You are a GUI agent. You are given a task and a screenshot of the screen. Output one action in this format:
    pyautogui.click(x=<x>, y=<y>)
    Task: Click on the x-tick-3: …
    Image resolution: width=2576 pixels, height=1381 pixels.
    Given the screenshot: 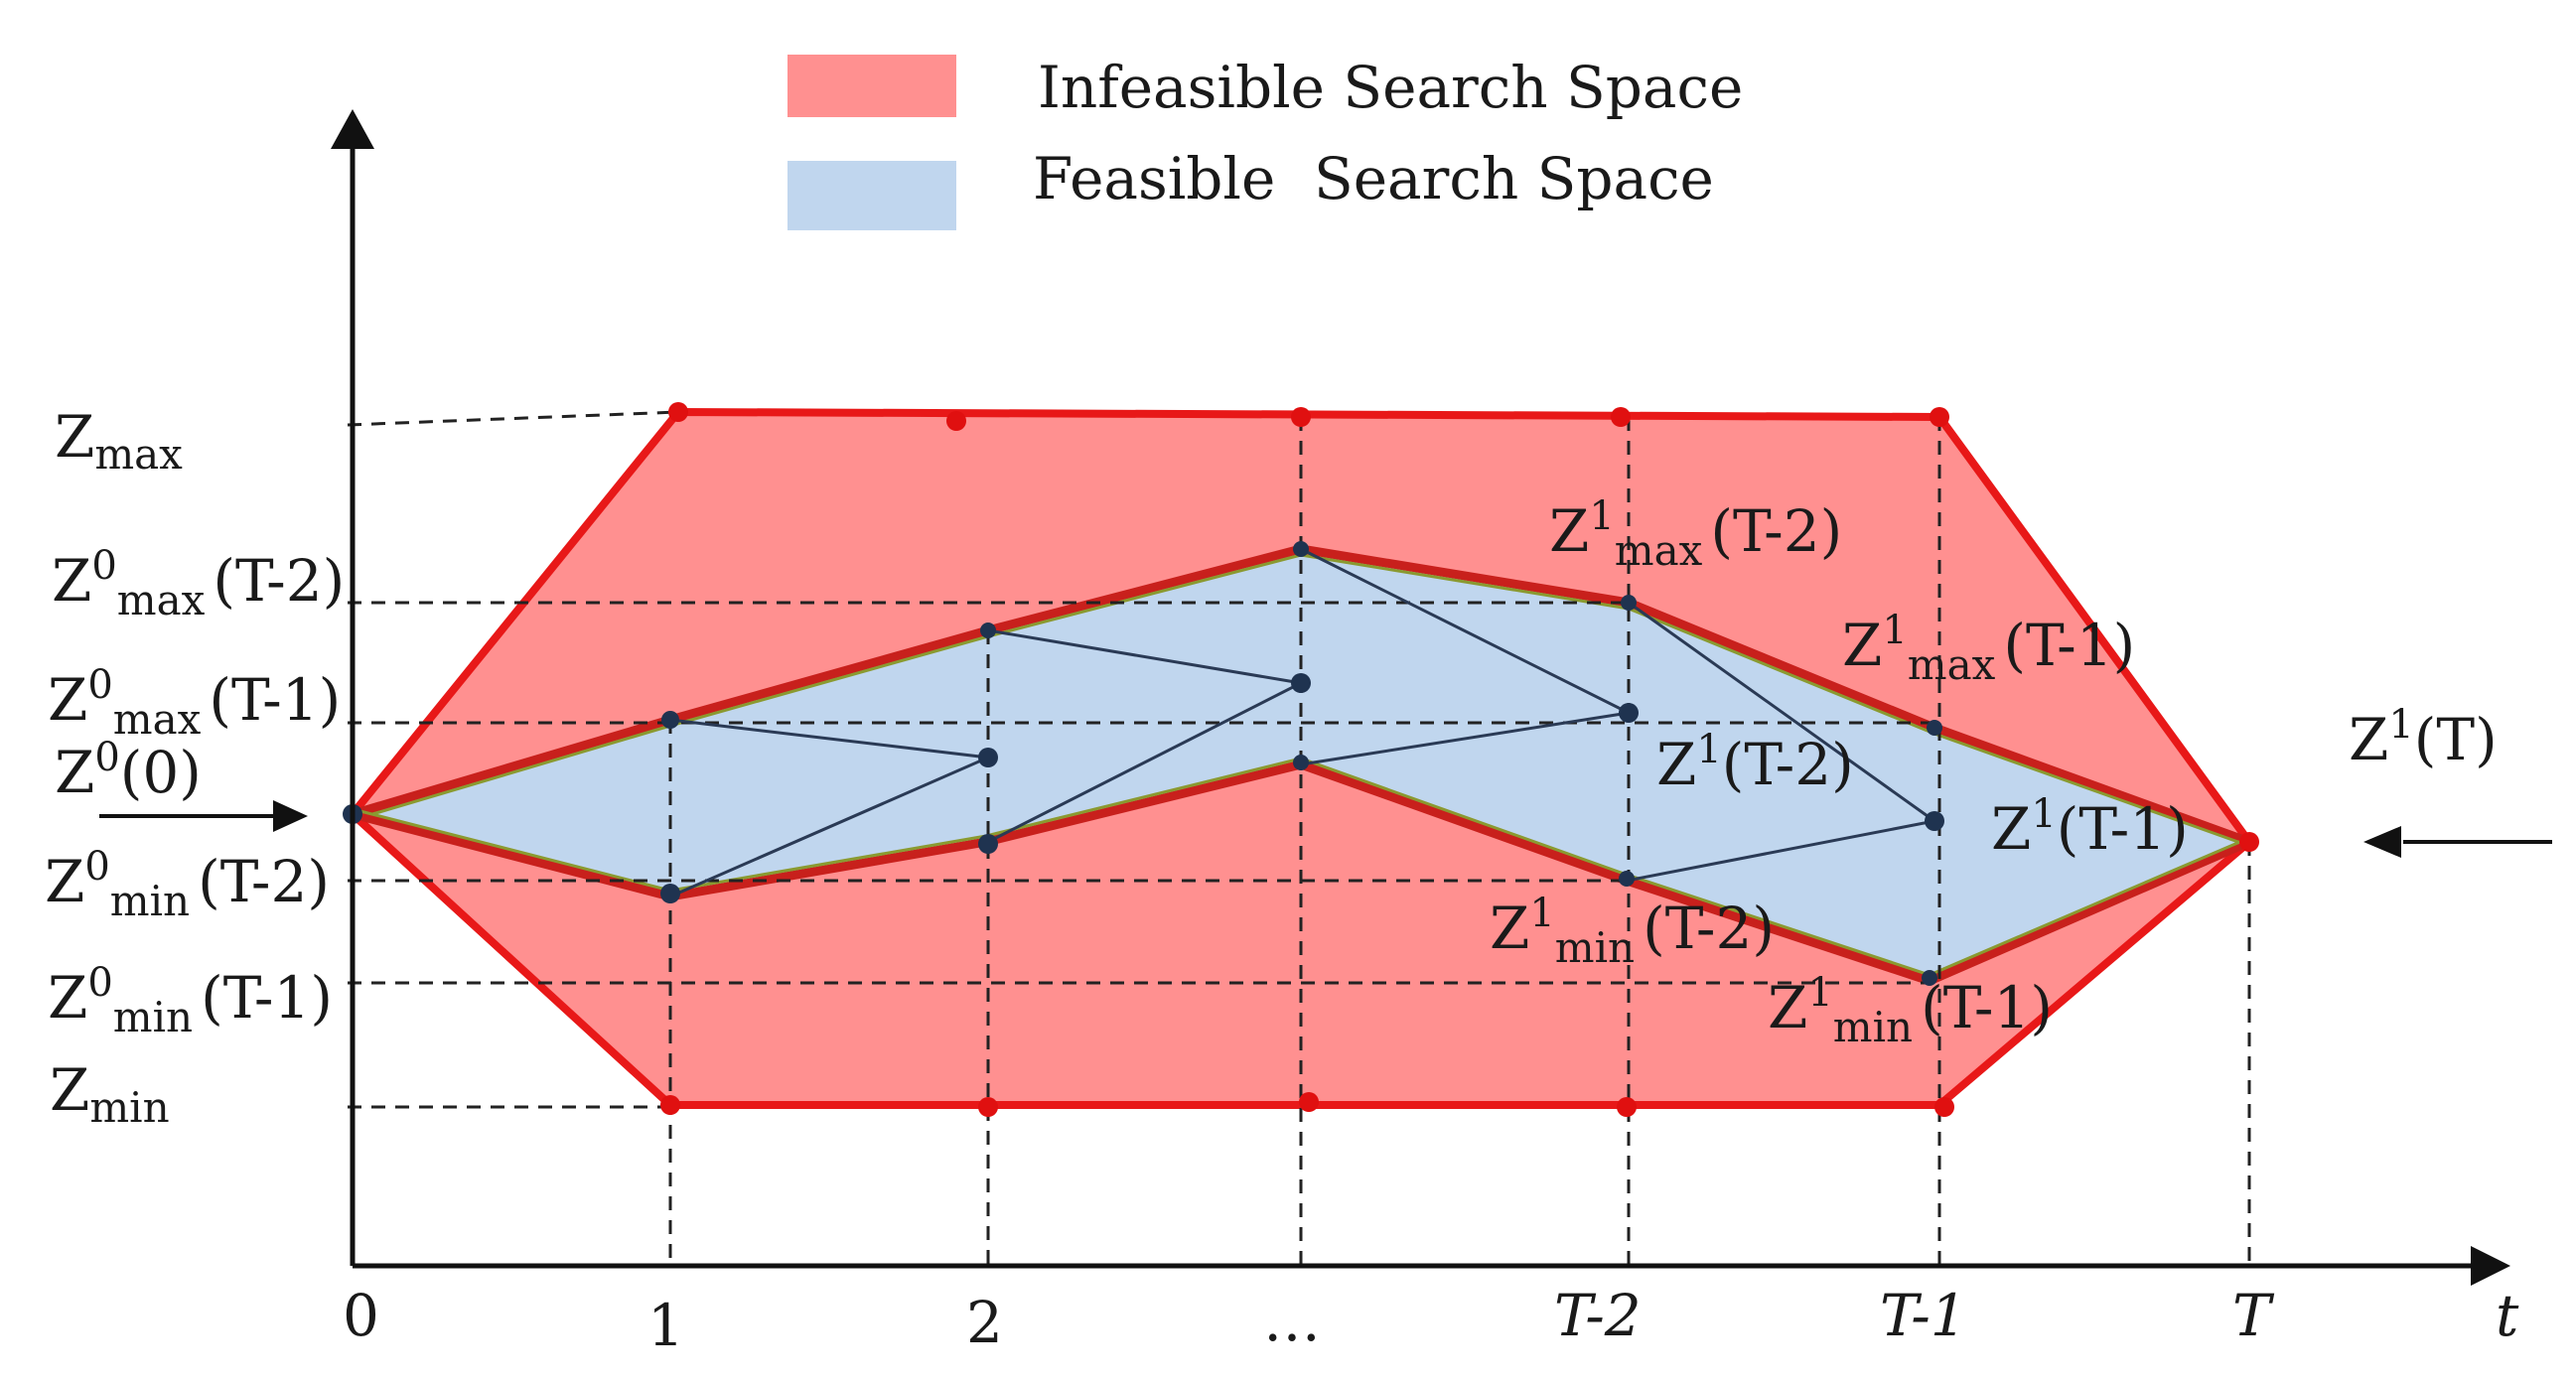 What is the action you would take?
    pyautogui.click(x=1292, y=1320)
    